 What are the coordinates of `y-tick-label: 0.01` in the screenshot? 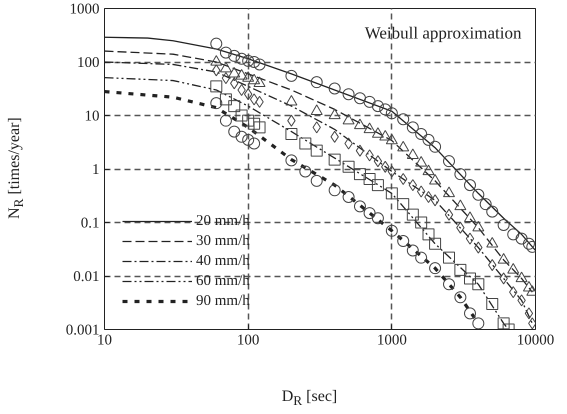 It's located at (86, 277).